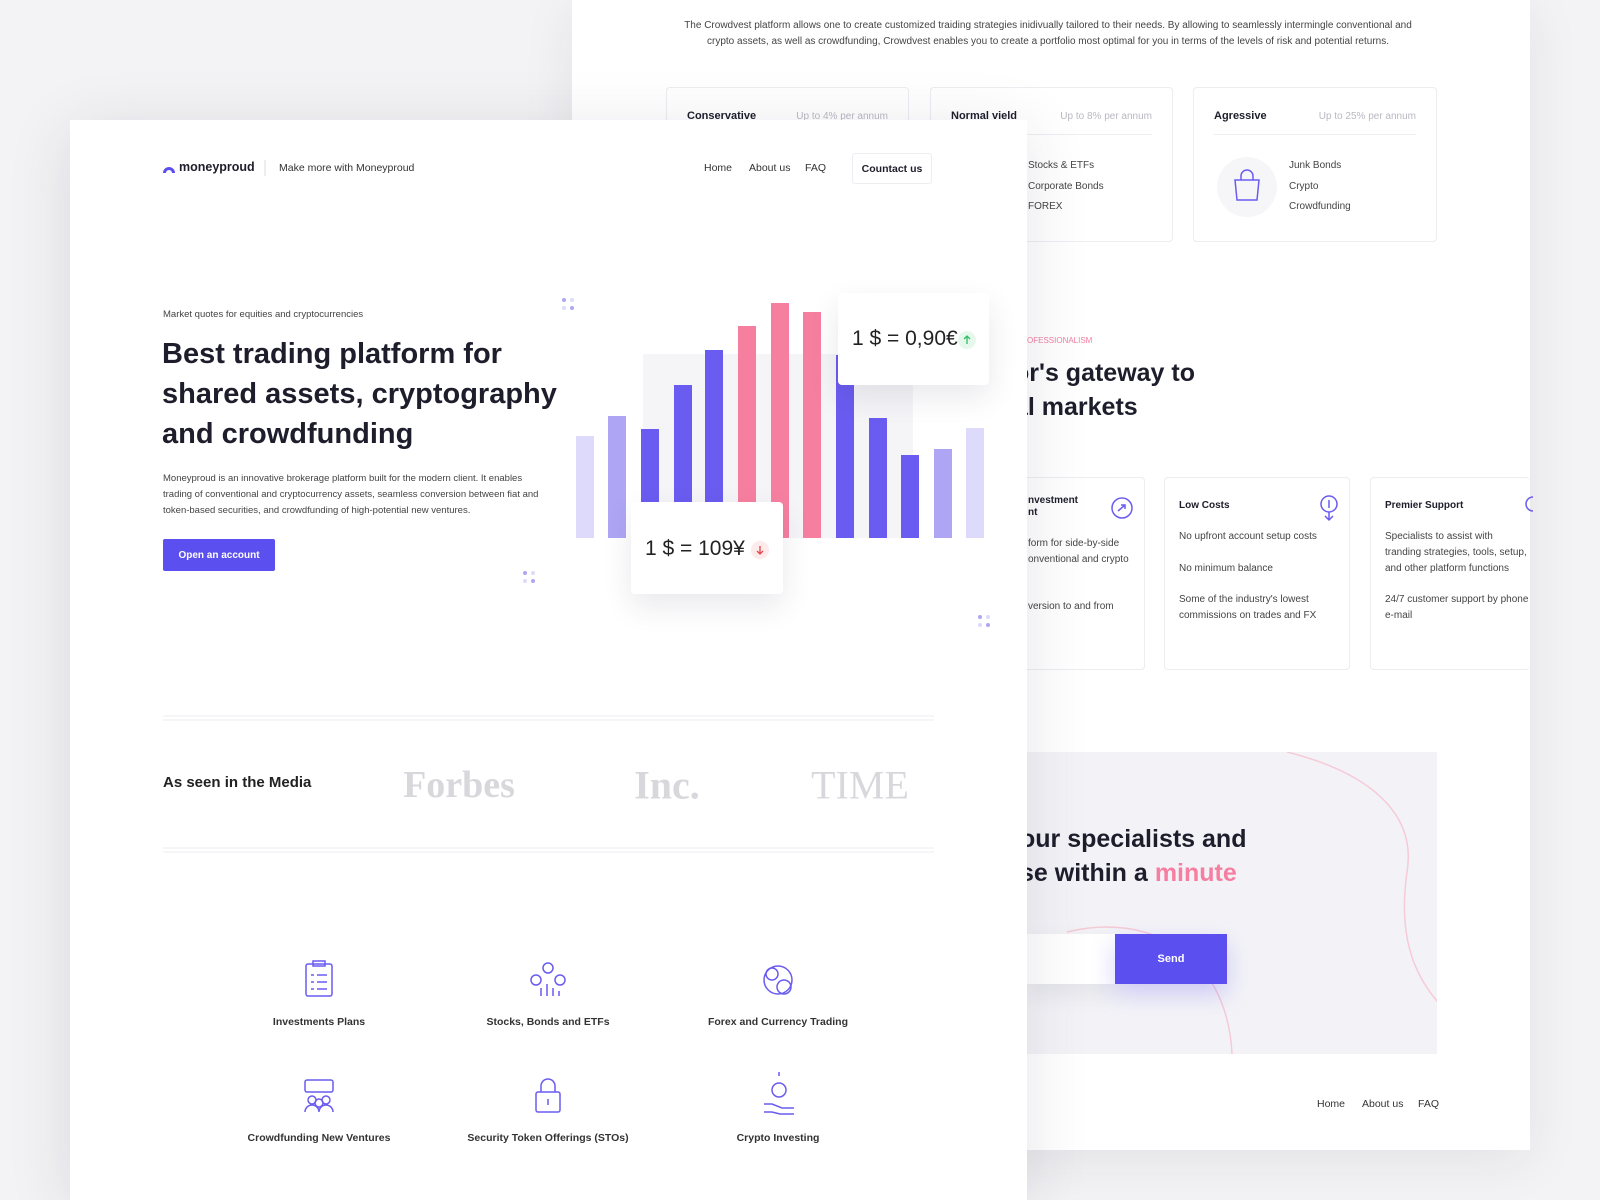 The image size is (1600, 1200). I want to click on footer-link: About us, so click(1383, 1104).